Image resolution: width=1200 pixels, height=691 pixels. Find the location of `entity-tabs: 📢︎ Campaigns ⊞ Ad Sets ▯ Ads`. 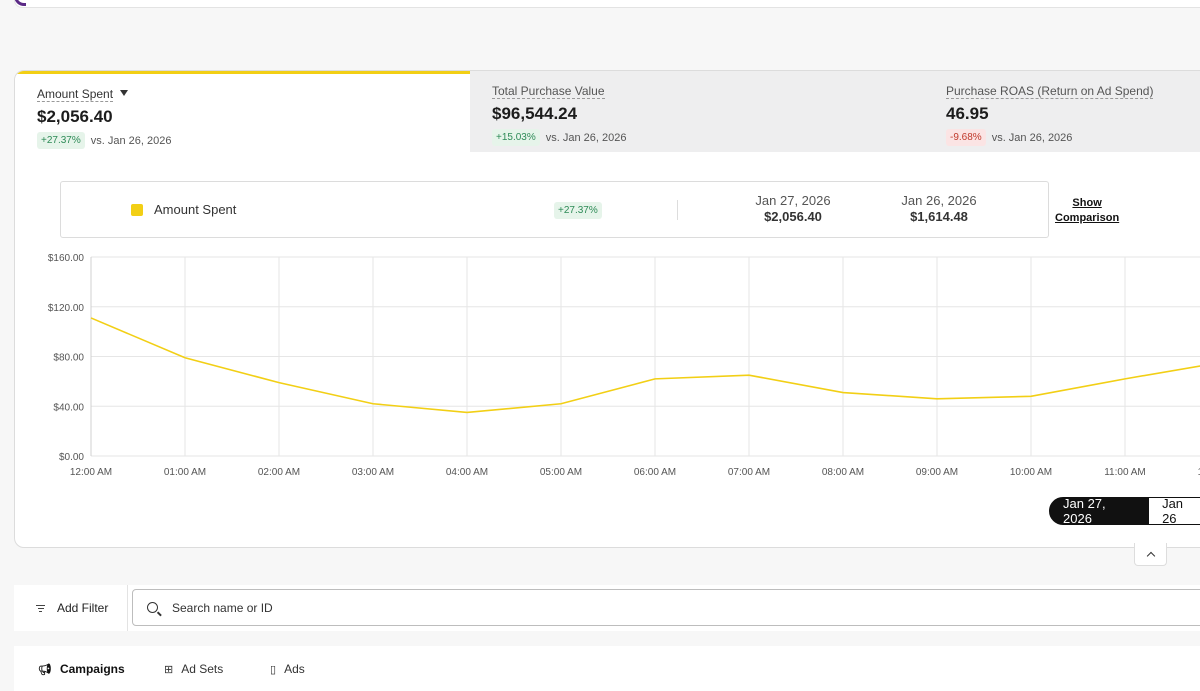

entity-tabs: 📢︎ Campaigns ⊞ Ad Sets ▯ Ads is located at coordinates (607, 668).